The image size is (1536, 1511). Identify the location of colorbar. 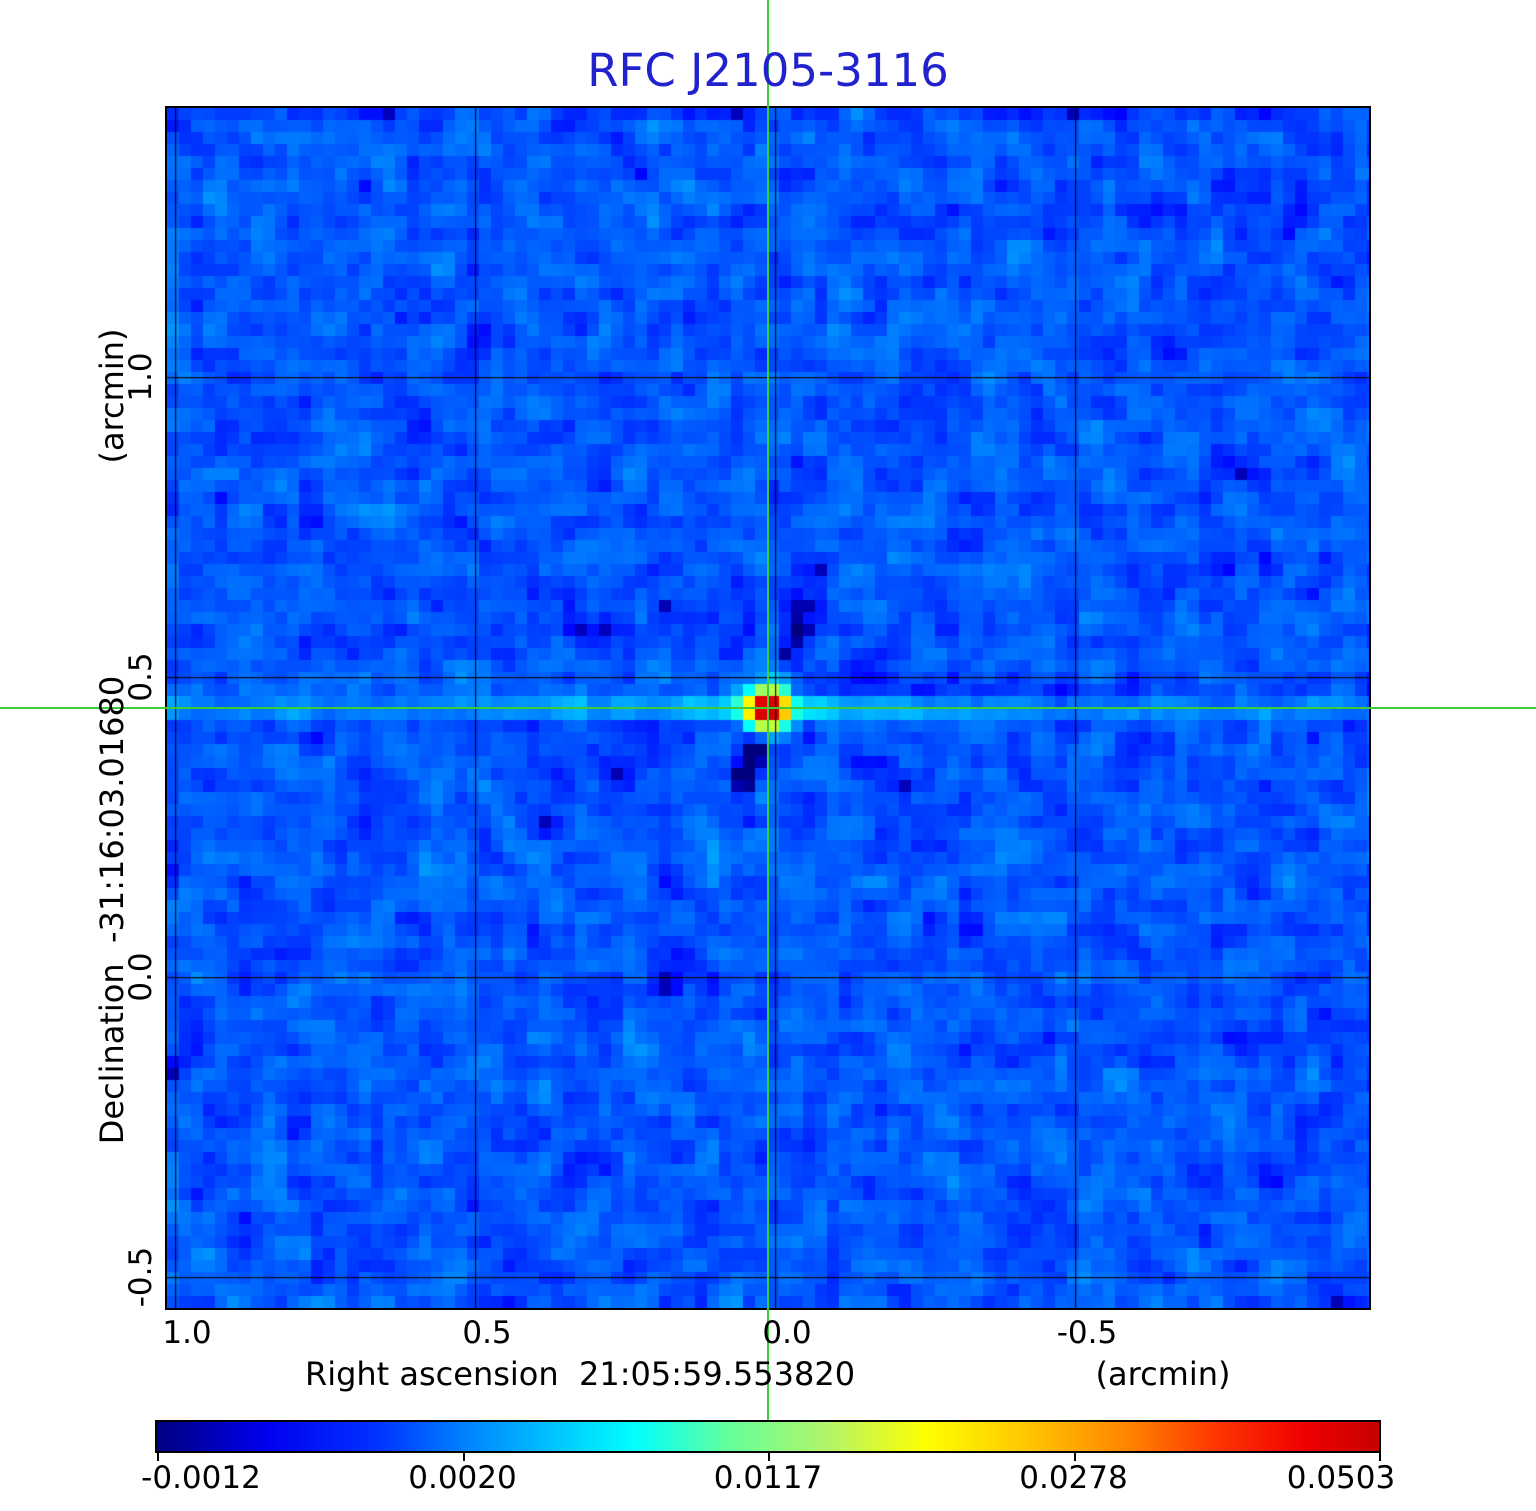
(768, 1436).